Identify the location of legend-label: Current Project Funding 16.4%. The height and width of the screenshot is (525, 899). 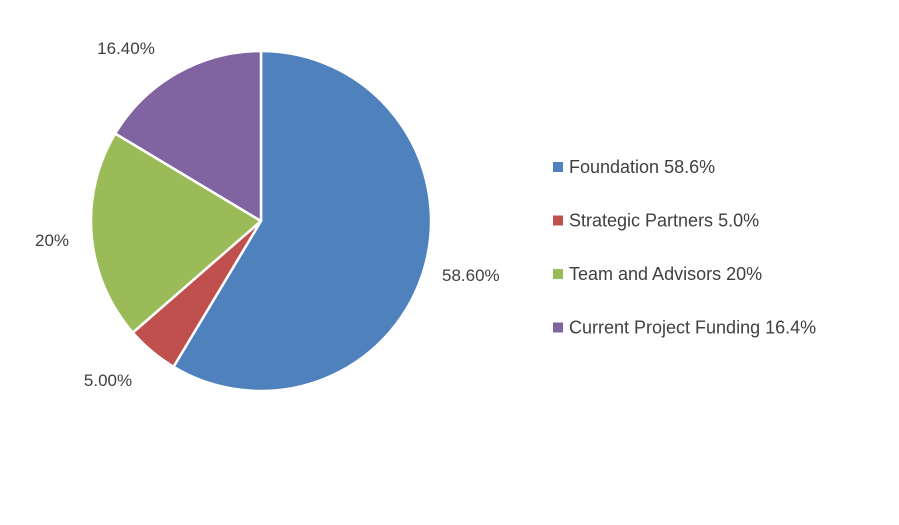
(692, 328).